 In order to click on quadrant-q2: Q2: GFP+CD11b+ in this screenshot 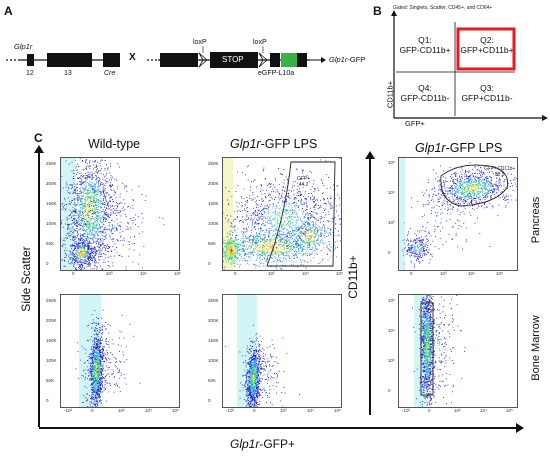, I will do `click(487, 45)`.